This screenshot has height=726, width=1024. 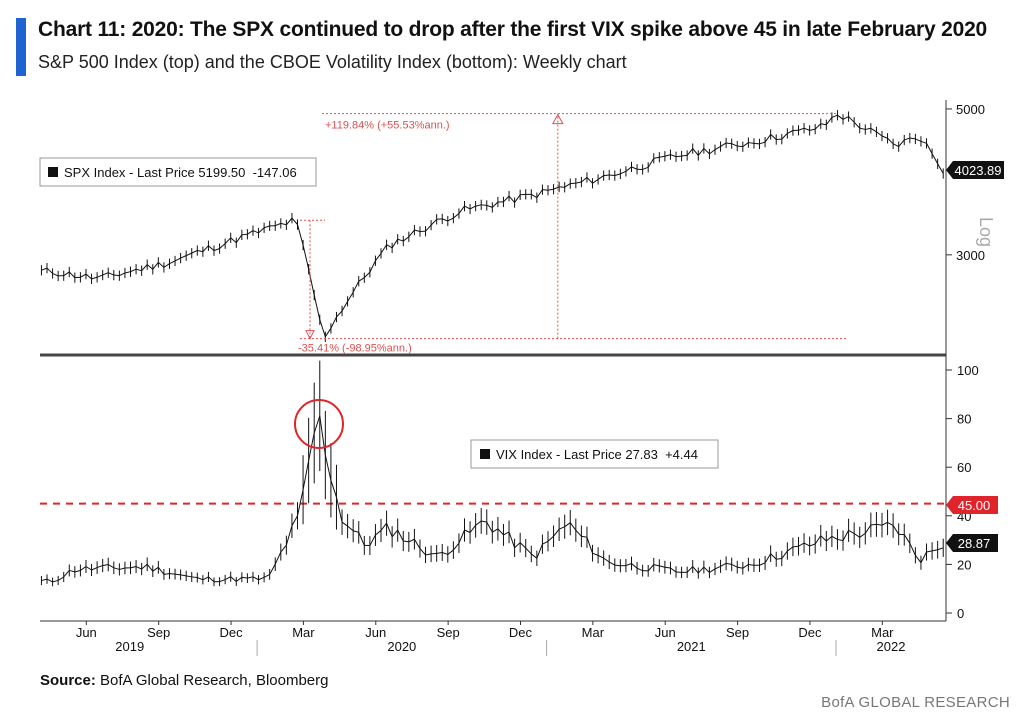 I want to click on vix-y-tick-label: 100, so click(x=968, y=370).